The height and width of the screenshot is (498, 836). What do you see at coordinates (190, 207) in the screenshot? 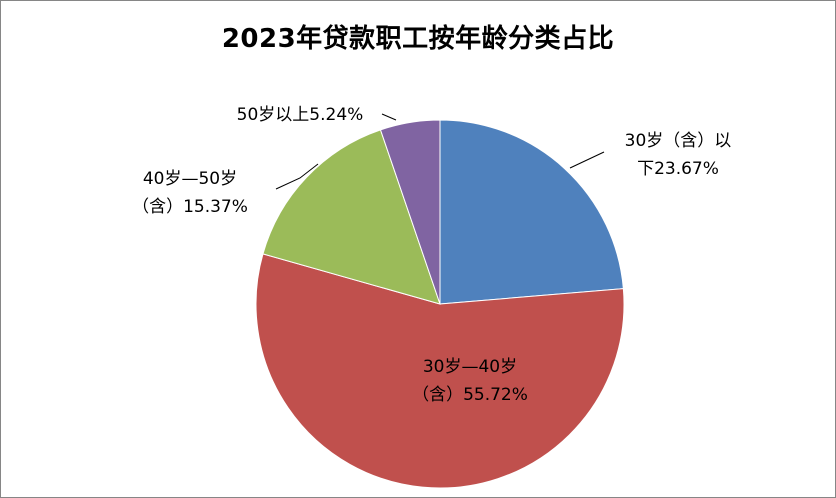
I see `data-label-40-50-line2: （含）15.37%` at bounding box center [190, 207].